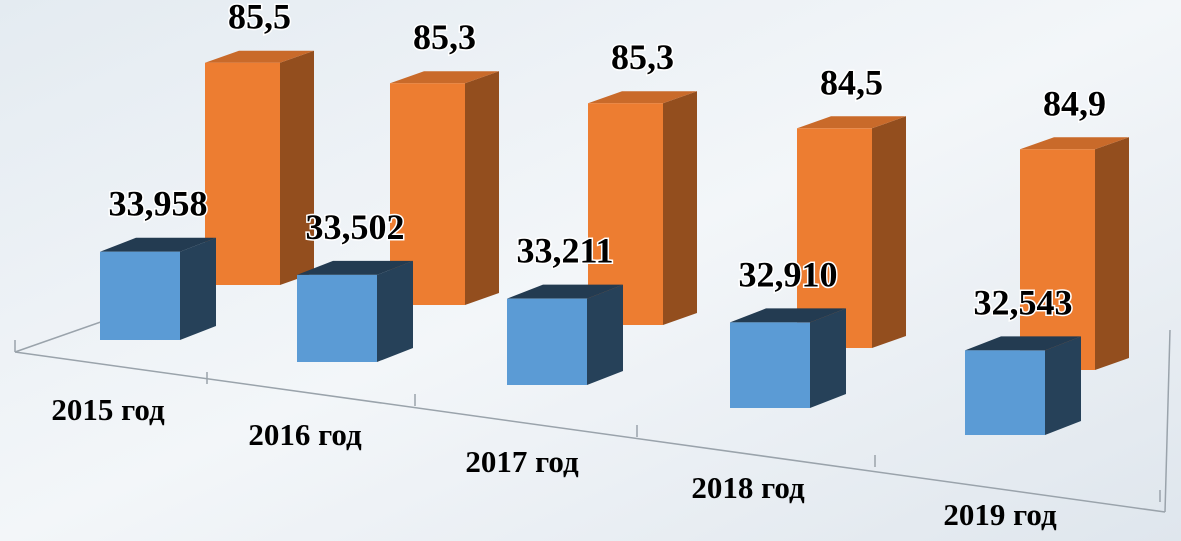 The width and height of the screenshot is (1181, 541). I want to click on x-tick-label: 2016 год, so click(305, 434).